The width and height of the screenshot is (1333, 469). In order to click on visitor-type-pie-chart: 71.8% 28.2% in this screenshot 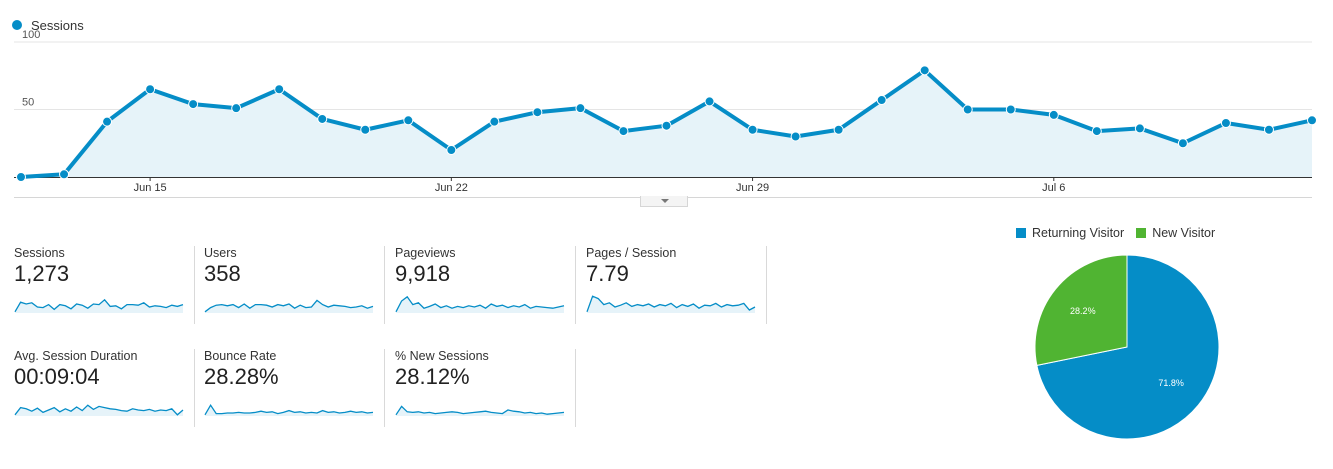, I will do `click(1127, 347)`.